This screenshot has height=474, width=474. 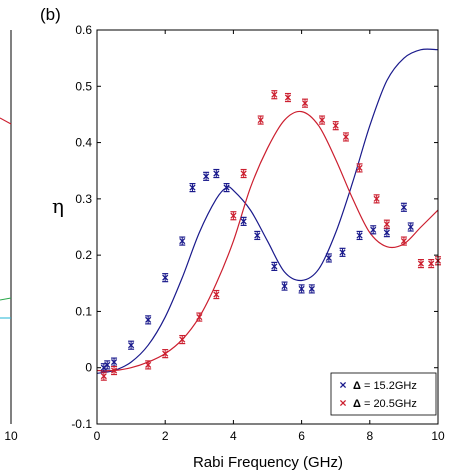 I want to click on y-tick-label-0: 0, so click(x=88, y=368).